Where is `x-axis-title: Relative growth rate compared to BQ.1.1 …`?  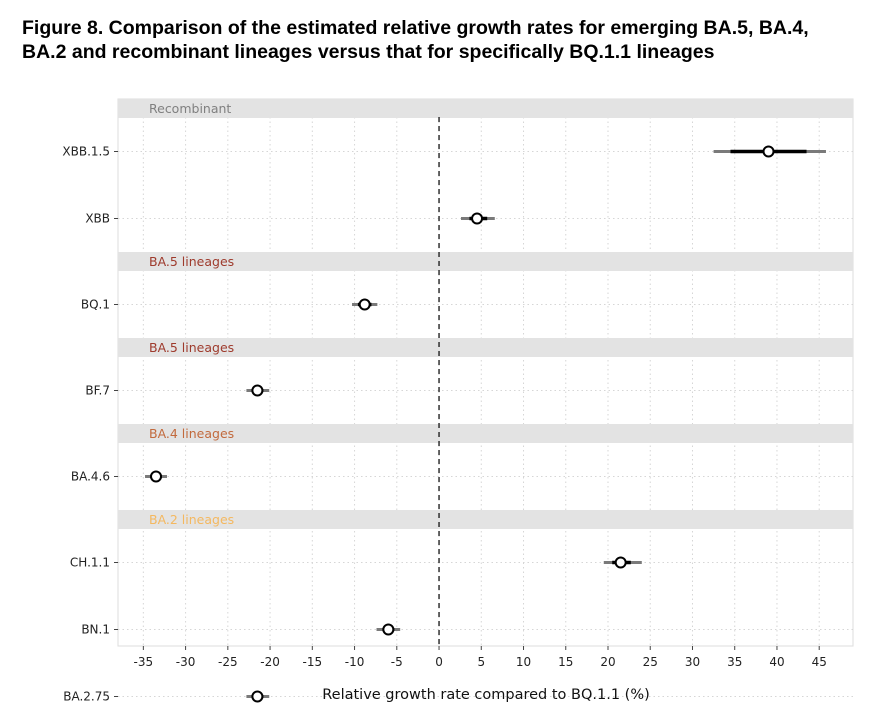 x-axis-title: Relative growth rate compared to BQ.1.1 … is located at coordinates (486, 695).